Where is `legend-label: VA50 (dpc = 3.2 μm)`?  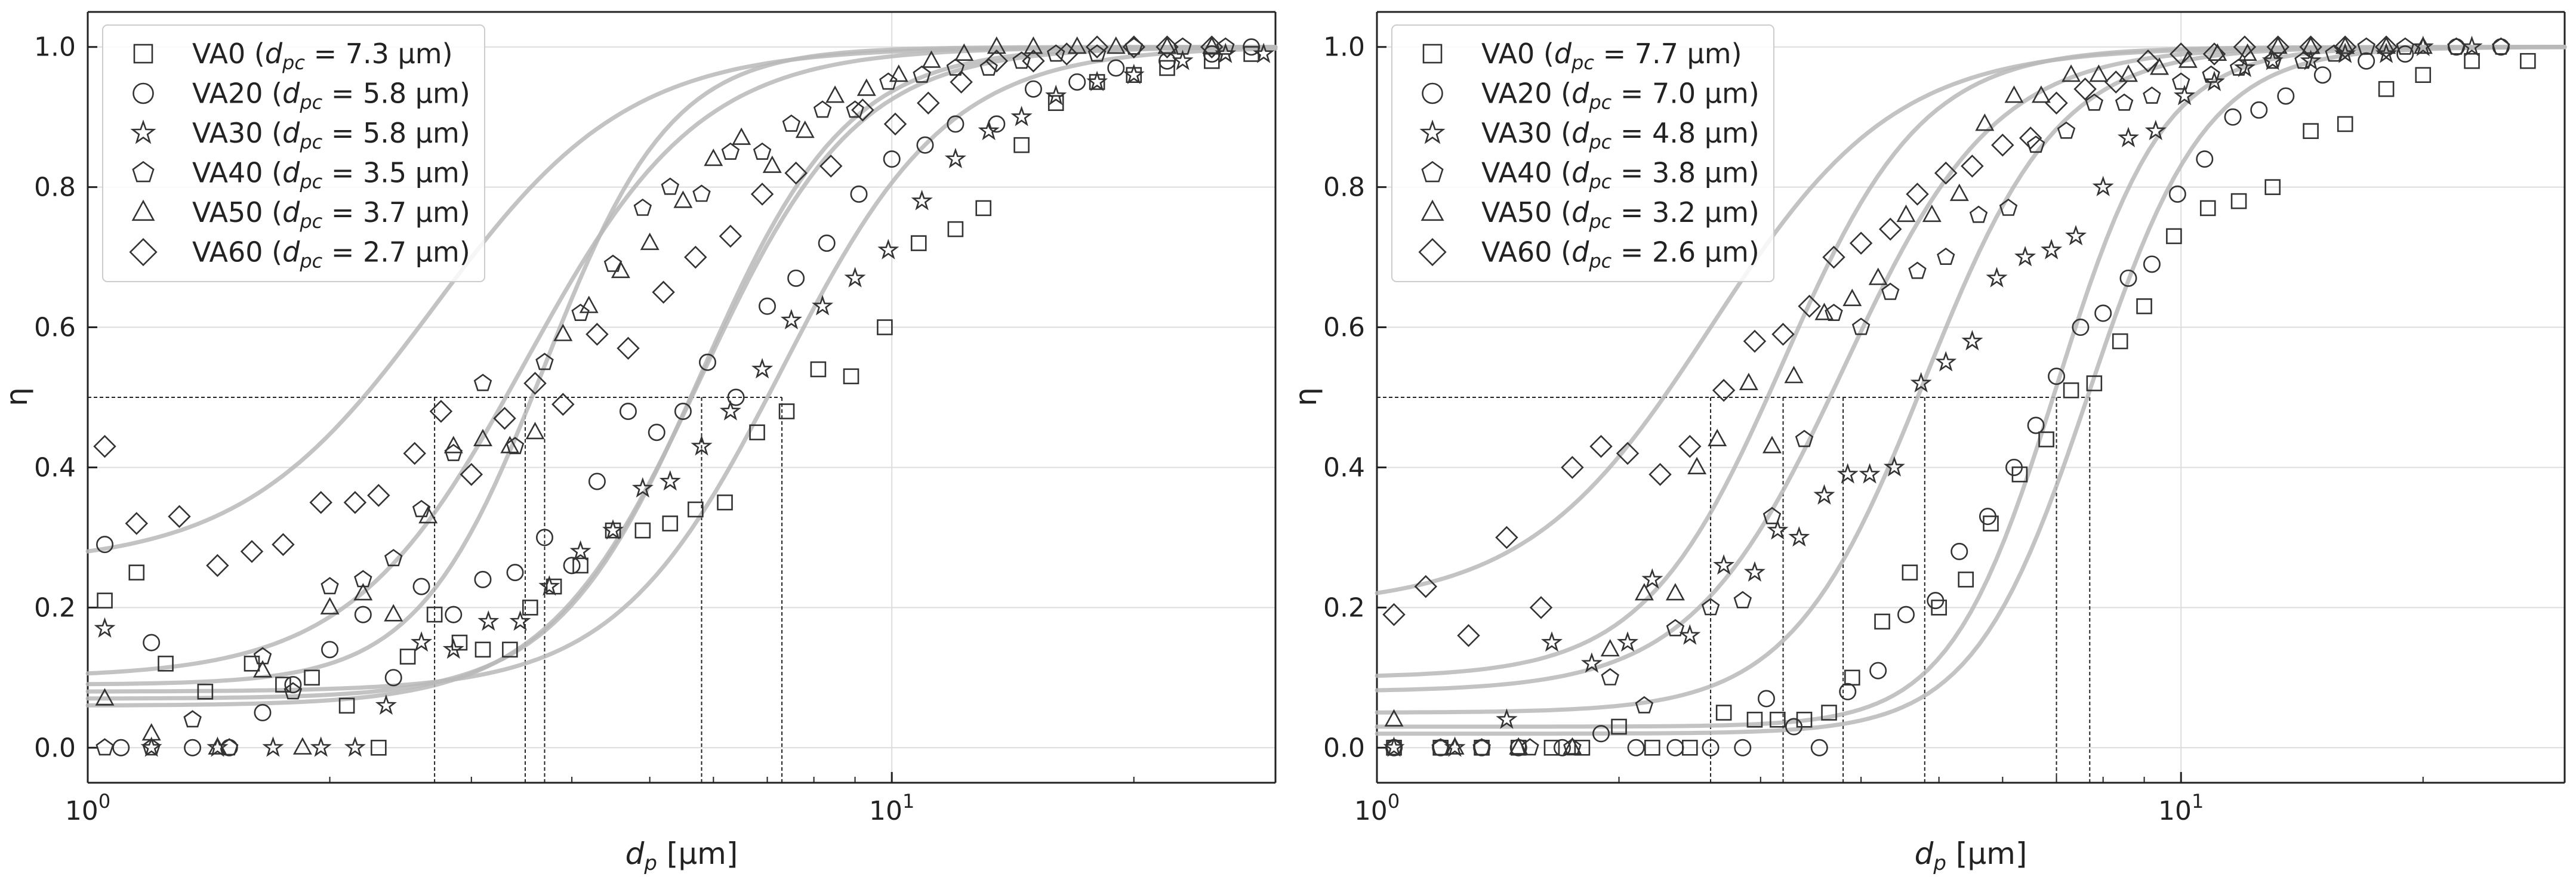
legend-label: VA50 (dpc = 3.2 μm) is located at coordinates (1620, 214).